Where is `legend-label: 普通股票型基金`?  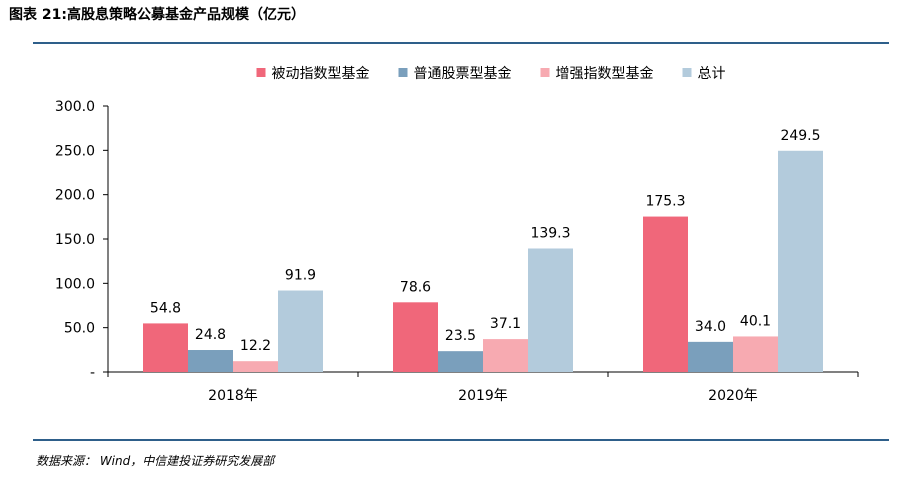 legend-label: 普通股票型基金 is located at coordinates (463, 73).